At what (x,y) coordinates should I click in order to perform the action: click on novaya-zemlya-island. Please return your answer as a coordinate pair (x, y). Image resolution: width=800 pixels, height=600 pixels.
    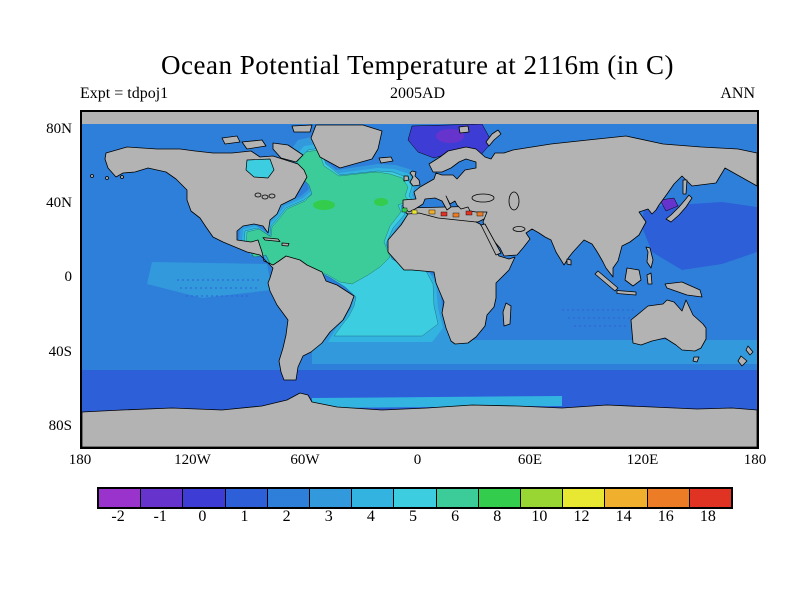
    Looking at the image, I should click on (493, 138).